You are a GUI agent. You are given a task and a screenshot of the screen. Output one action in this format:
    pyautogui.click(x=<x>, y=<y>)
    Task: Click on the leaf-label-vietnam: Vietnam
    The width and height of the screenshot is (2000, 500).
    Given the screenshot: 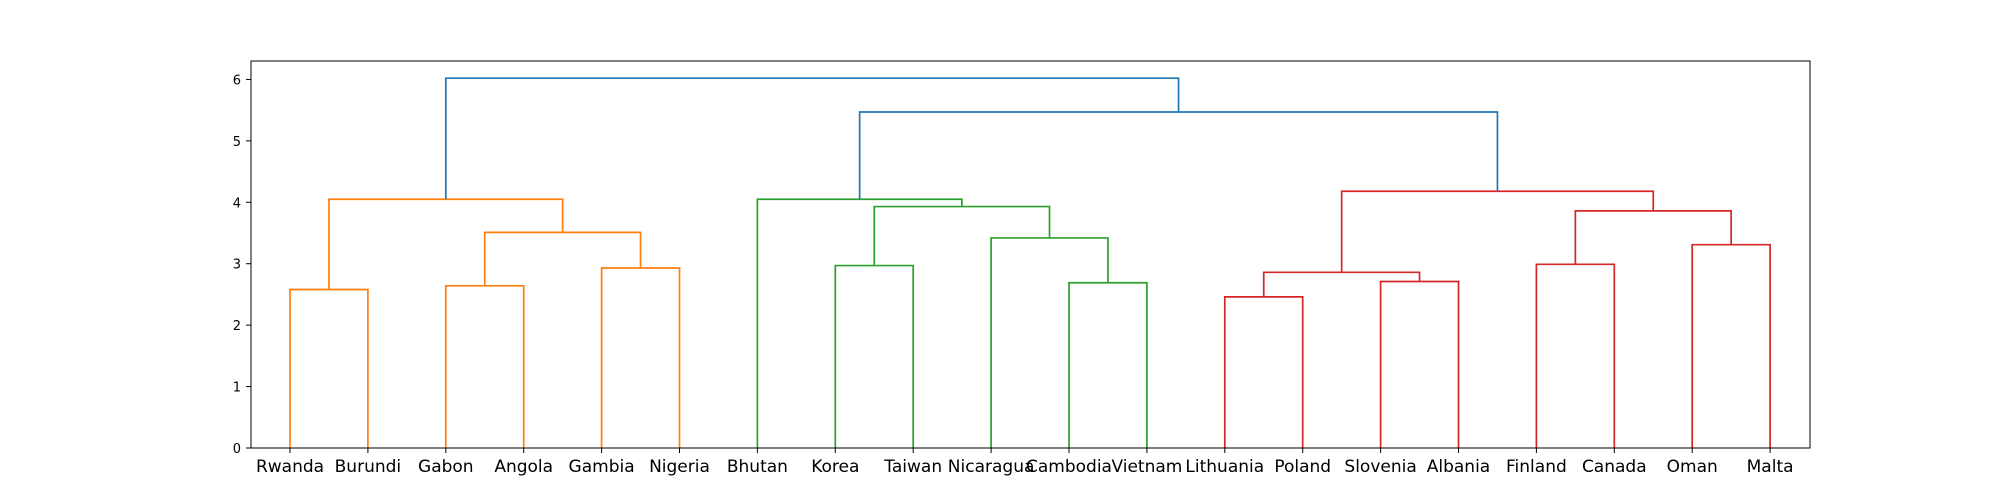 What is the action you would take?
    pyautogui.click(x=1146, y=467)
    